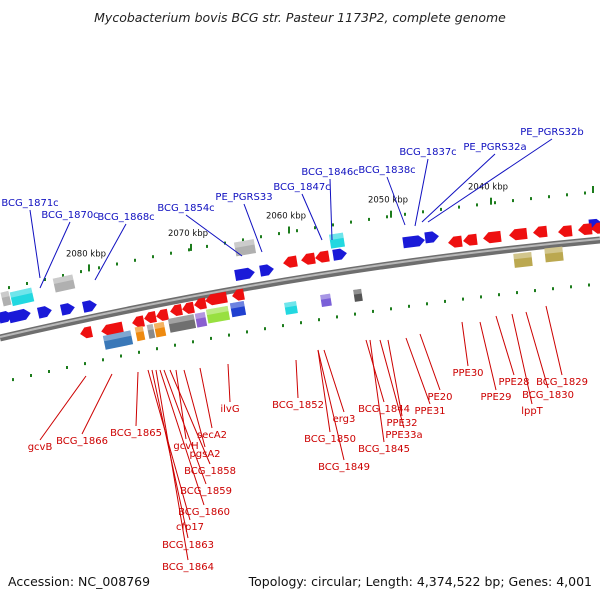 The image size is (600, 604). Describe the element at coordinates (210, 471) in the screenshot. I see `label-bcg-1858: BCG_1858` at that location.